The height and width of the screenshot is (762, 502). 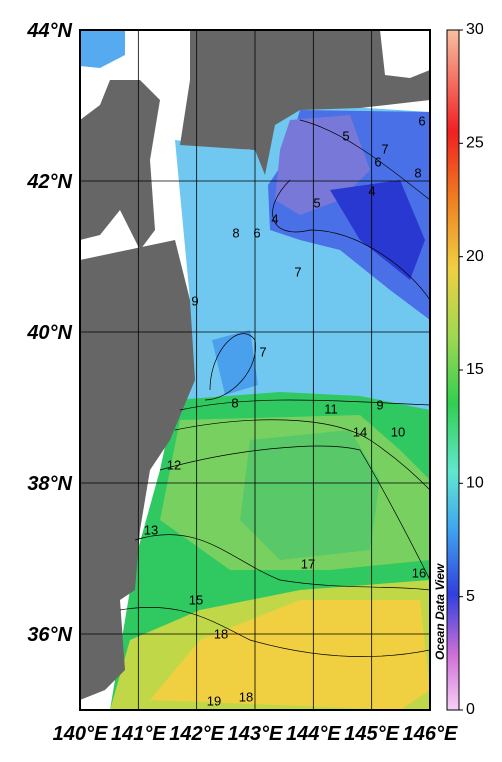 What do you see at coordinates (214, 700) in the screenshot?
I see `contour-label: 19` at bounding box center [214, 700].